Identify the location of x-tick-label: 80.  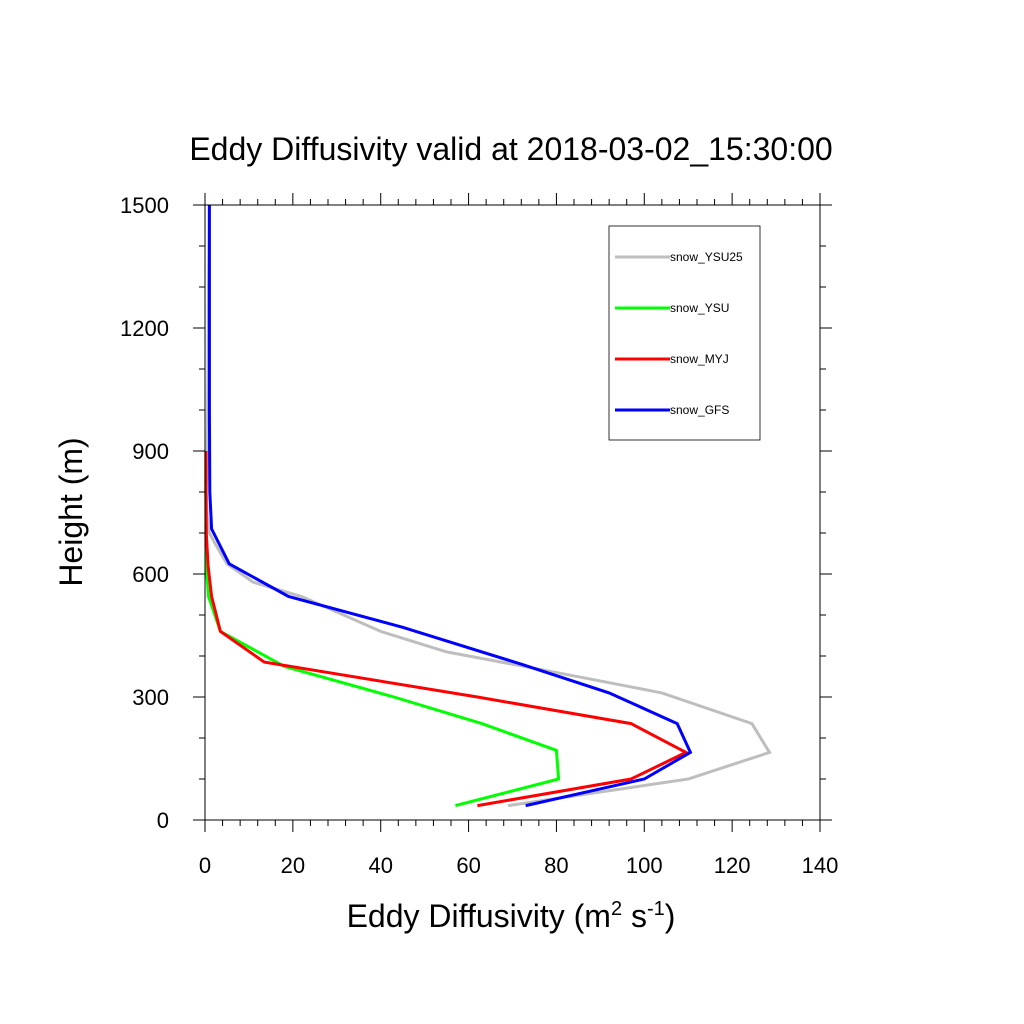
(556, 865).